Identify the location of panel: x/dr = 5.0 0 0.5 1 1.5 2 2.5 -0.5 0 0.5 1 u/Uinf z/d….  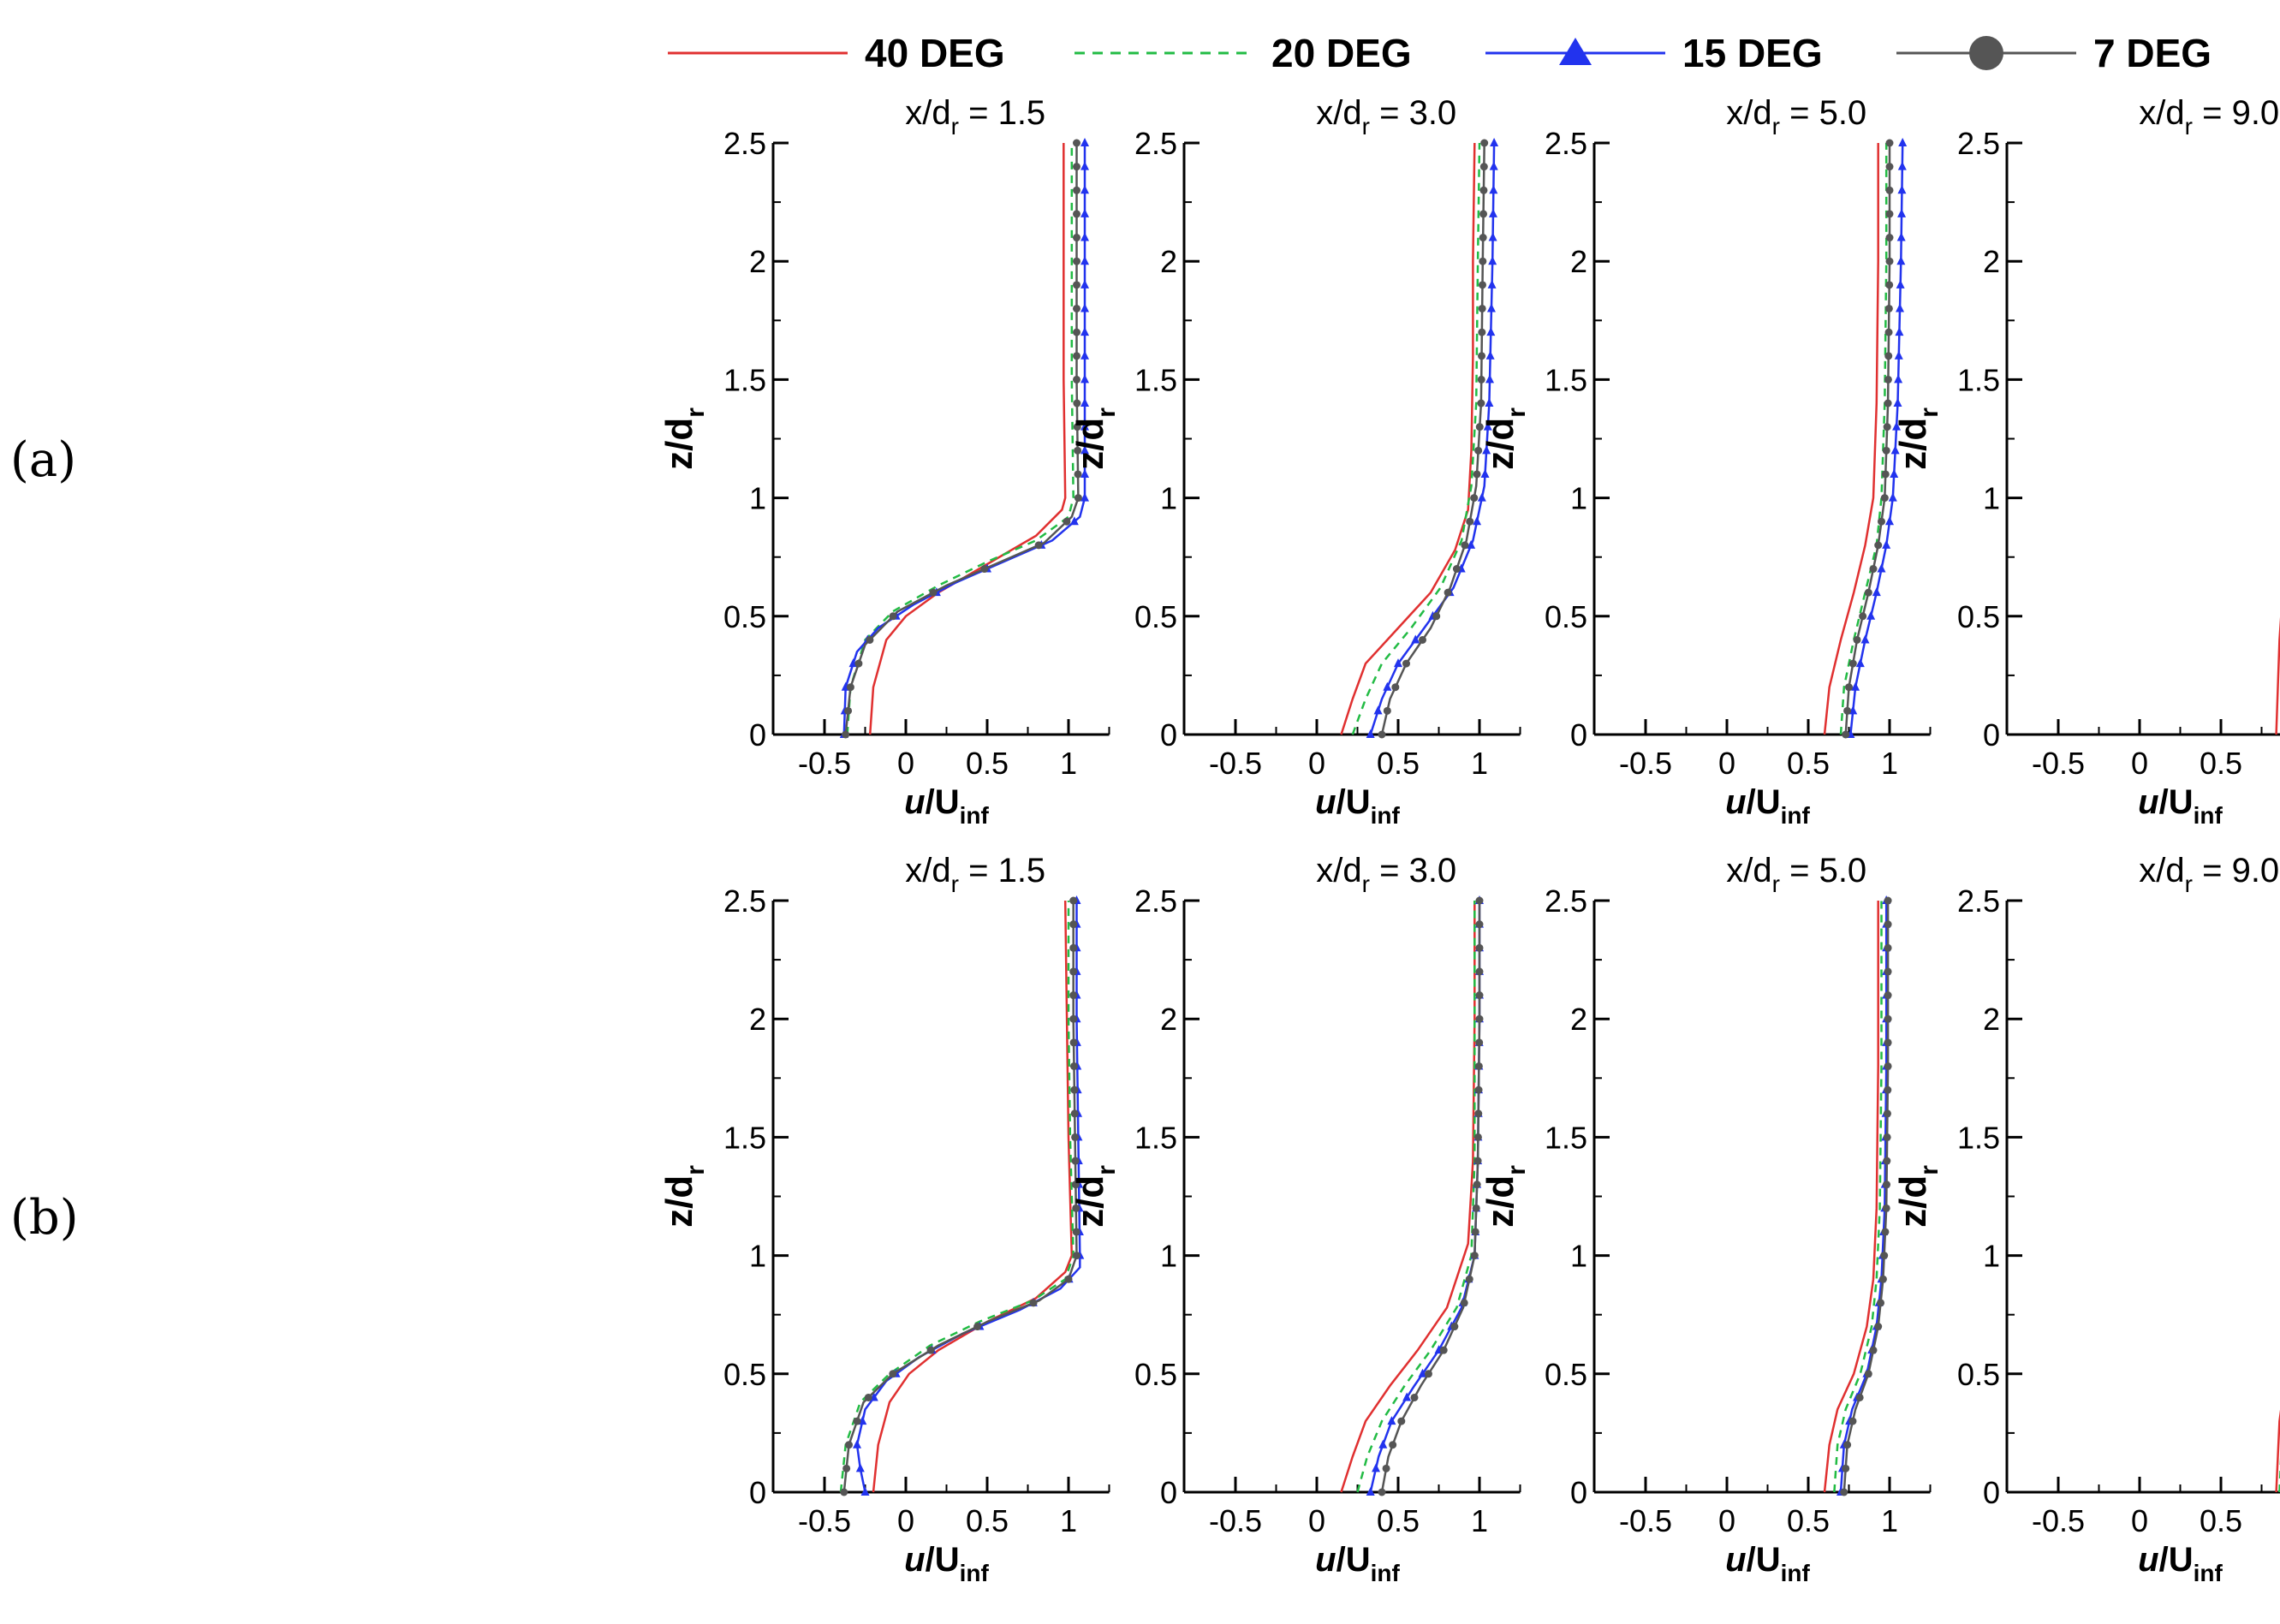
(1705, 1219).